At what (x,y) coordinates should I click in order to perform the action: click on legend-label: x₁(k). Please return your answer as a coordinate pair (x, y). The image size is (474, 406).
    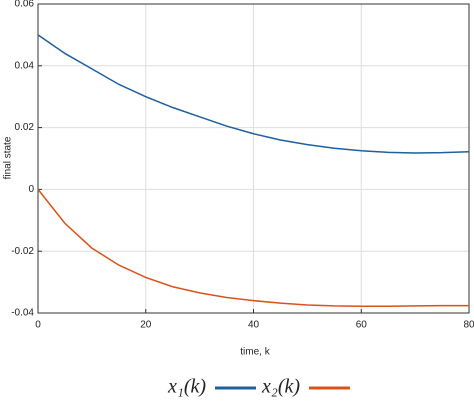
    Looking at the image, I should click on (186, 387).